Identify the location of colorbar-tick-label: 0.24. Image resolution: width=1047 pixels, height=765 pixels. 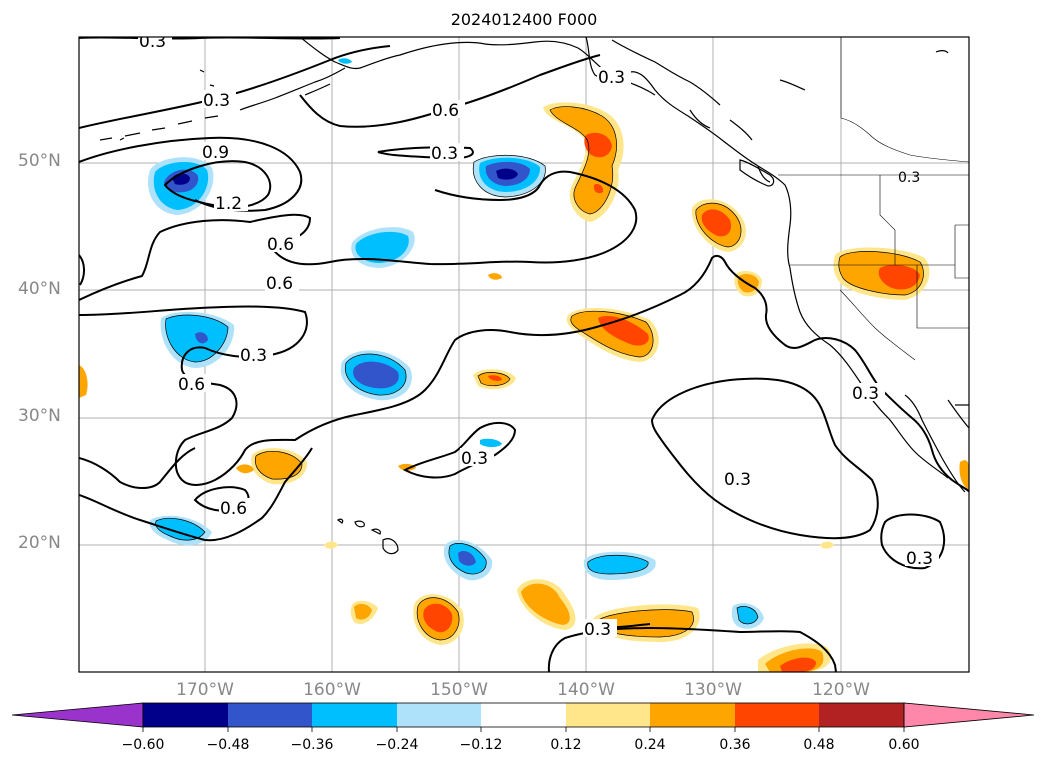
(650, 745).